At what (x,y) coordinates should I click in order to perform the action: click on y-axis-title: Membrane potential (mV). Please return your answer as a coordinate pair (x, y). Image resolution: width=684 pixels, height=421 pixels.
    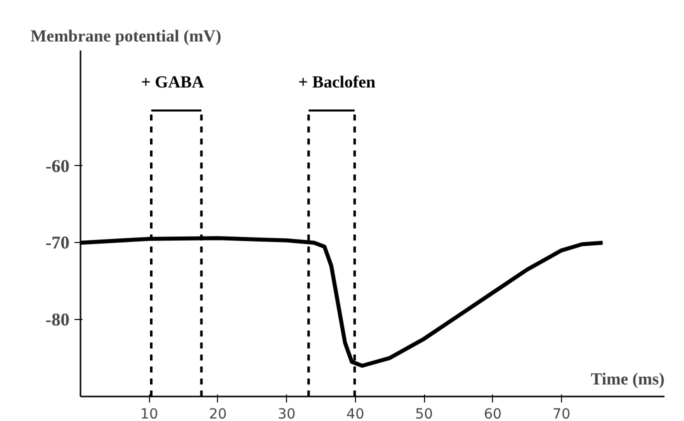
    Looking at the image, I should click on (126, 36).